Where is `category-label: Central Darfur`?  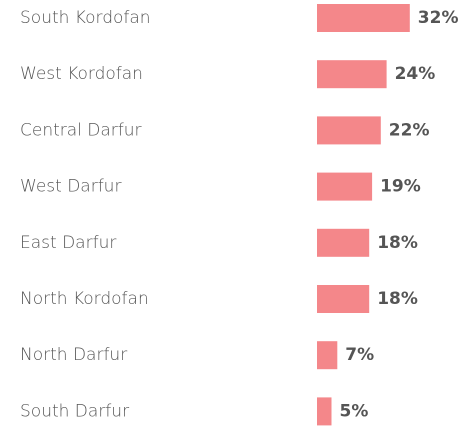 category-label: Central Darfur is located at coordinates (81, 130).